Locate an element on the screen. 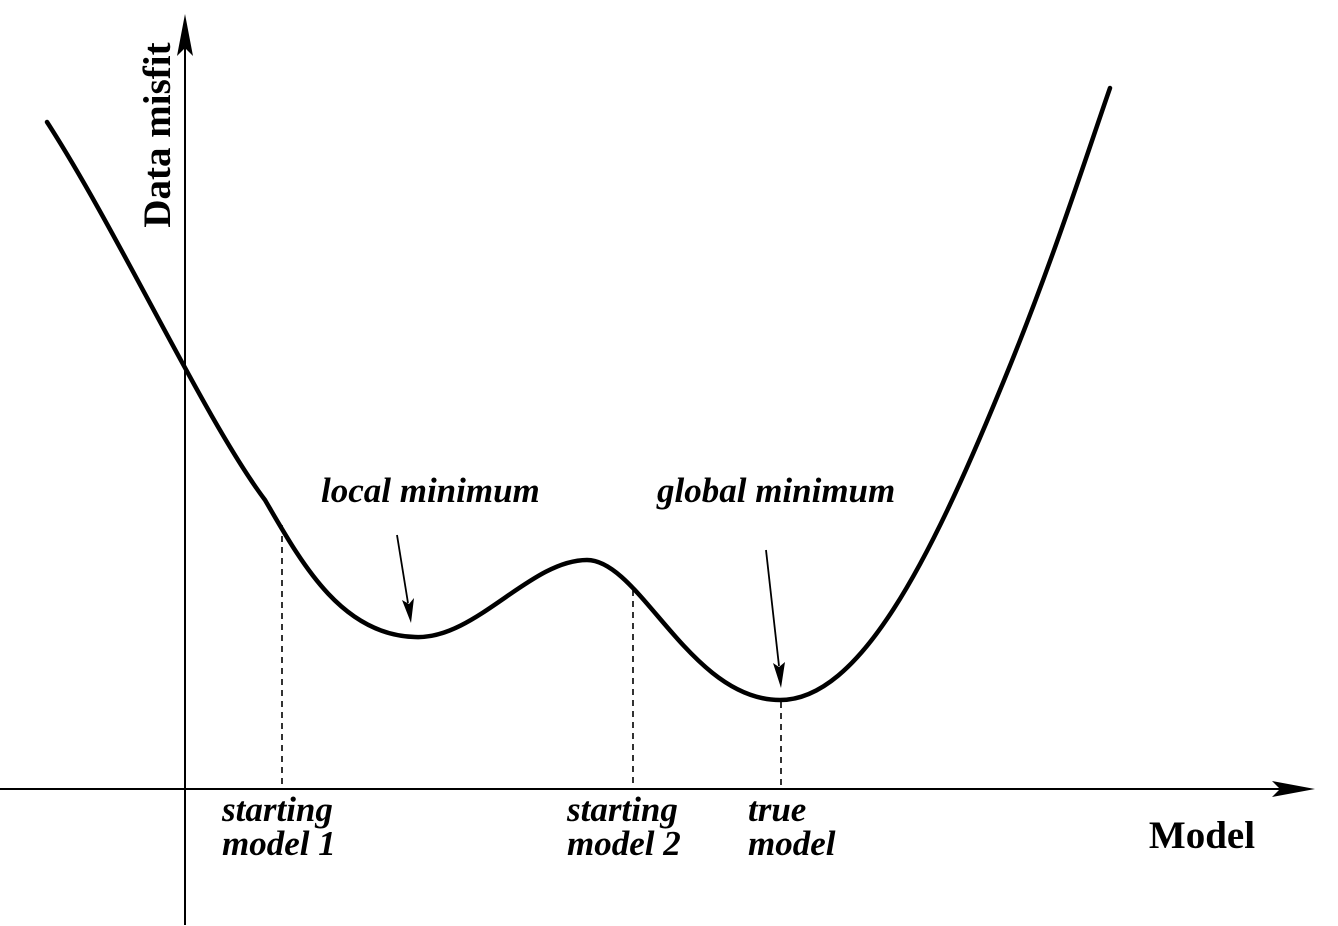 Image resolution: width=1338 pixels, height=926 pixels. global-minimum-arrow is located at coordinates (775, 618).